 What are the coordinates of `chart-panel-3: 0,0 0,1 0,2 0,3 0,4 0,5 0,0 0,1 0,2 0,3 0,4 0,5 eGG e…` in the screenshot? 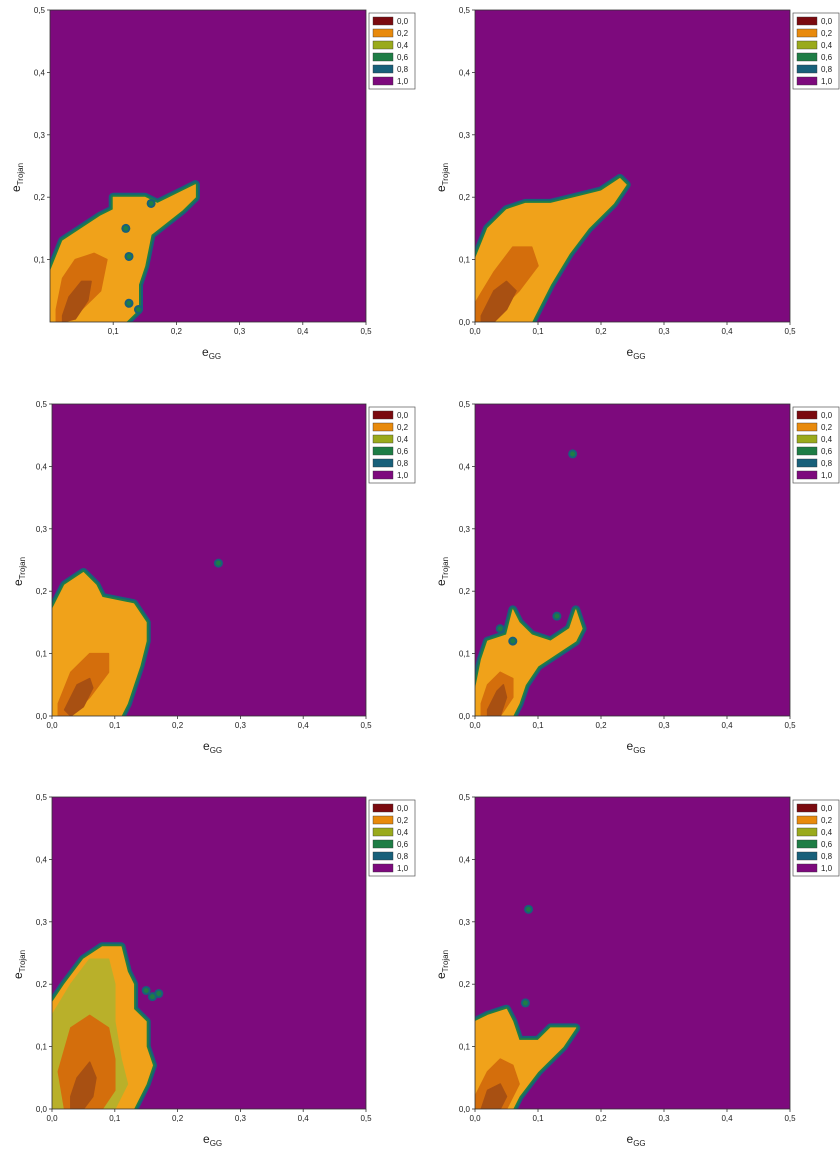 It's located at (213, 577).